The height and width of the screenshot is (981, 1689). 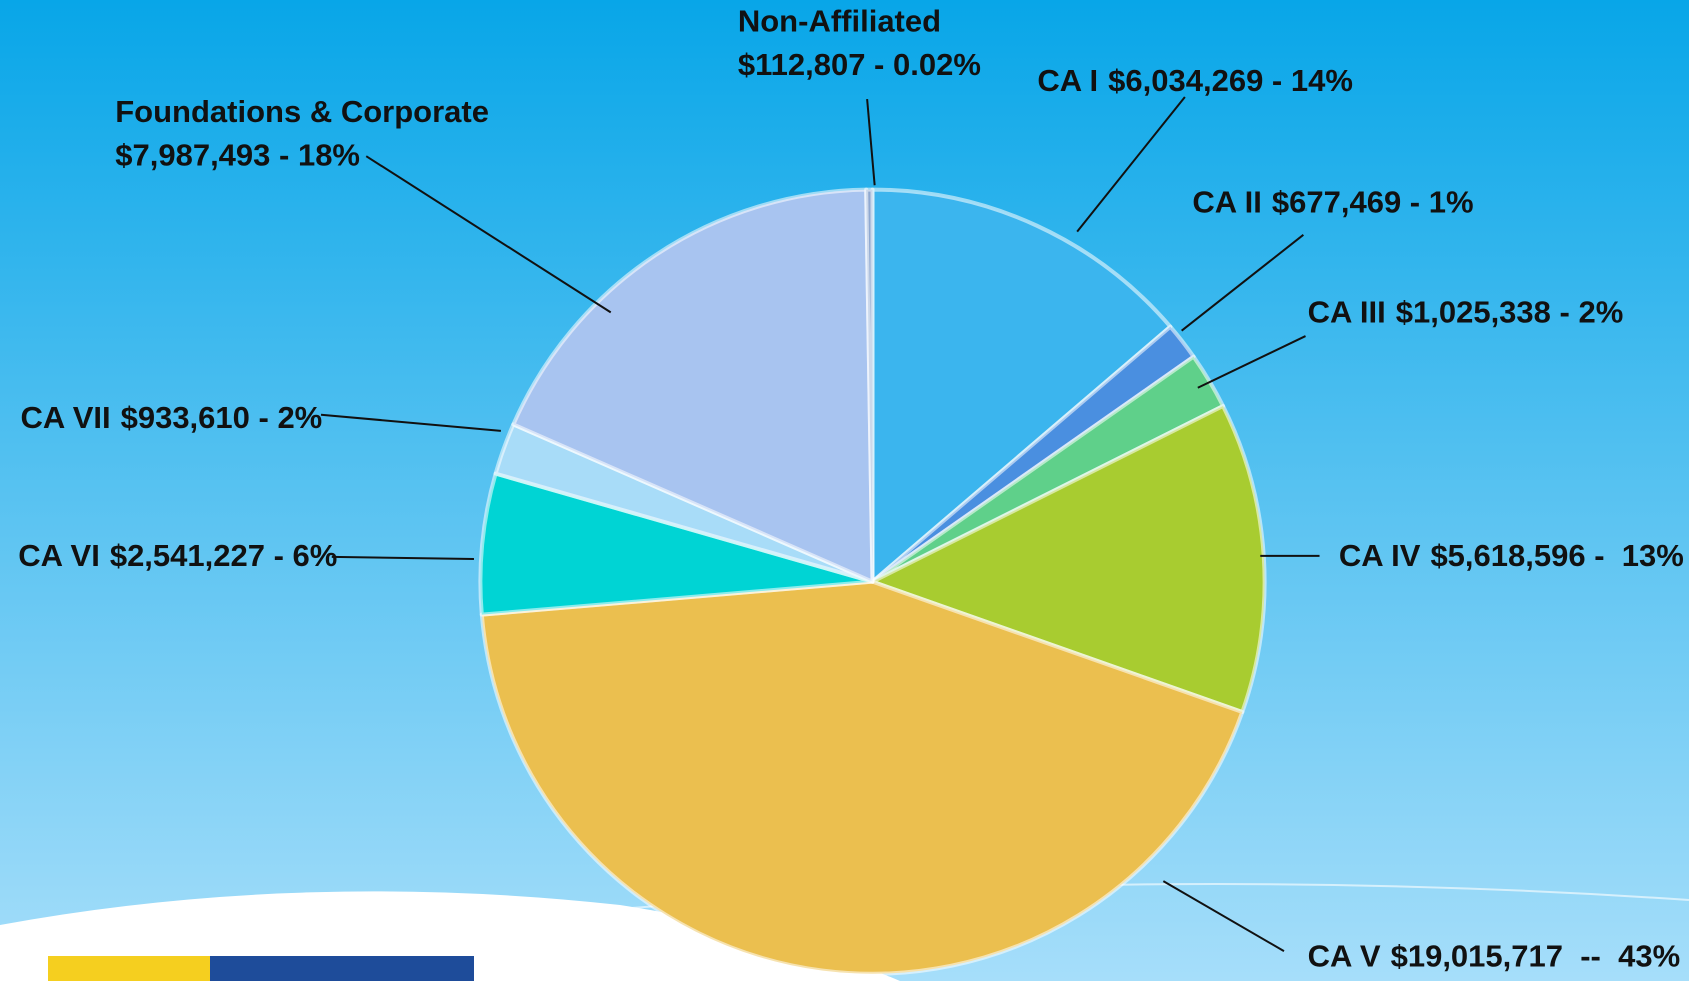 I want to click on value-label: $5,618,596 - 13%, so click(x=1556, y=555).